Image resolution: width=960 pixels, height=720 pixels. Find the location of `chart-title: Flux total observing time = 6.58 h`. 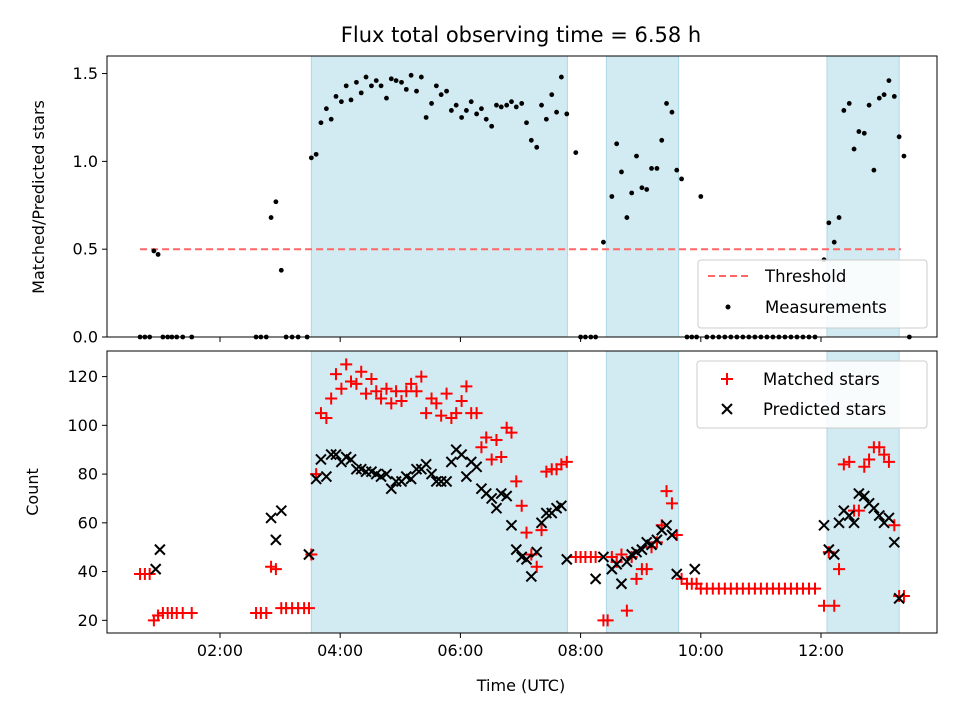

chart-title: Flux total observing time = 6.58 h is located at coordinates (521, 35).